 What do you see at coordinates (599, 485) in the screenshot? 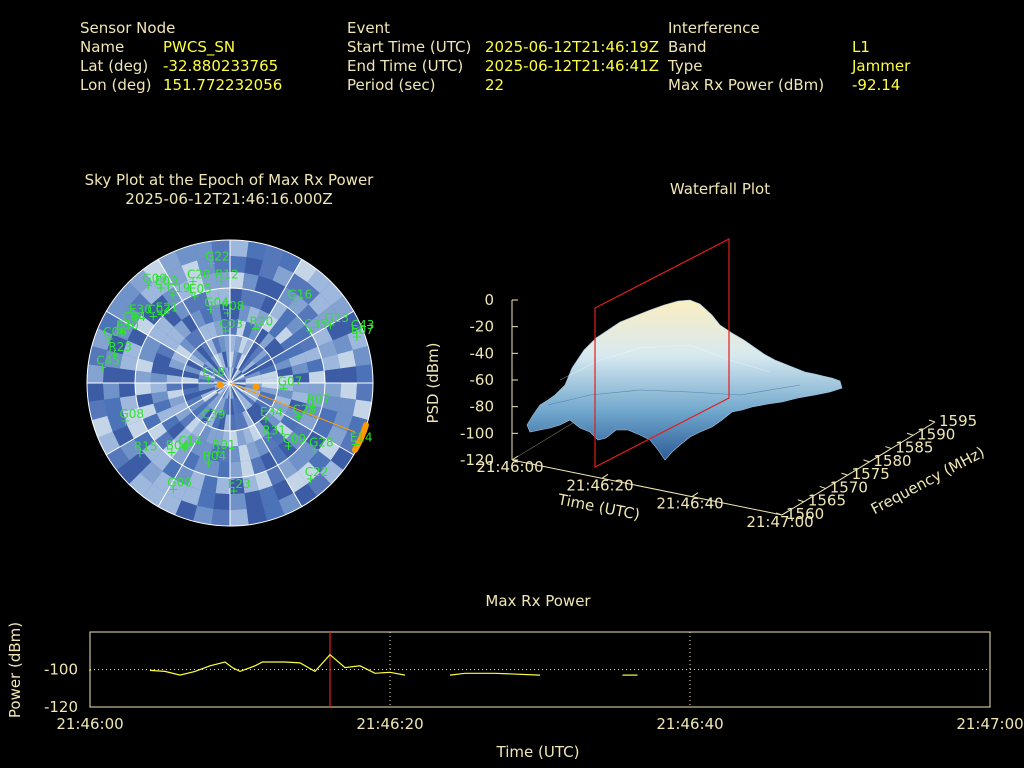
I see `waterfall-time-tick-label: 21:46:20` at bounding box center [599, 485].